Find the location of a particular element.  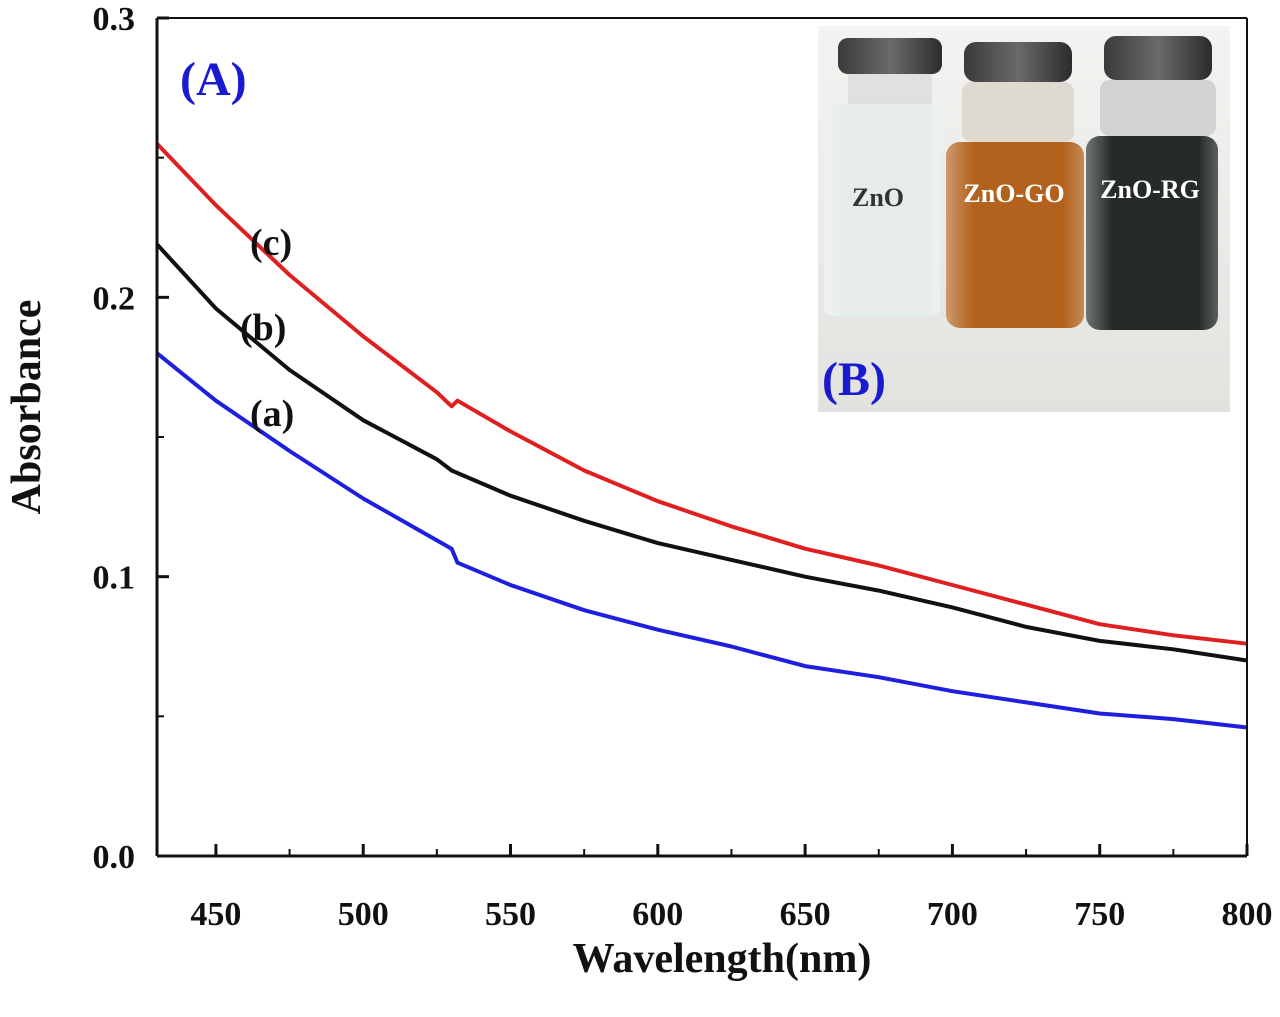

curve-label-c: (c) is located at coordinates (271, 243).